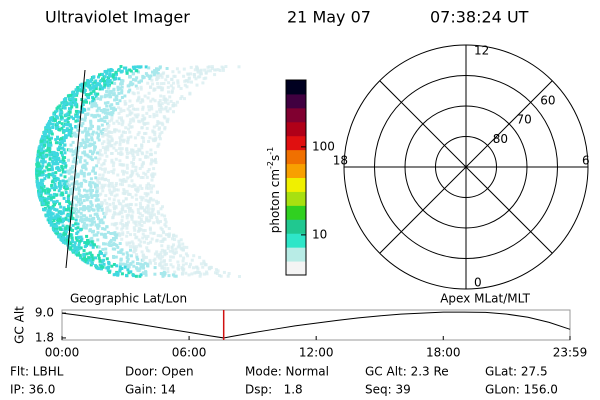  I want to click on mlt-spoke, so click(466, 167).